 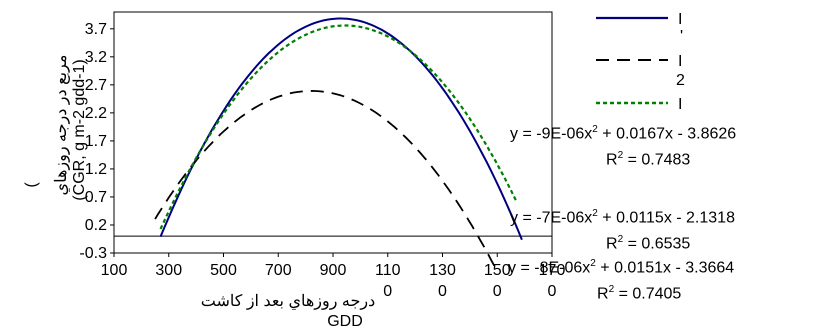 I want to click on x-tick-label: 110, so click(x=388, y=270).